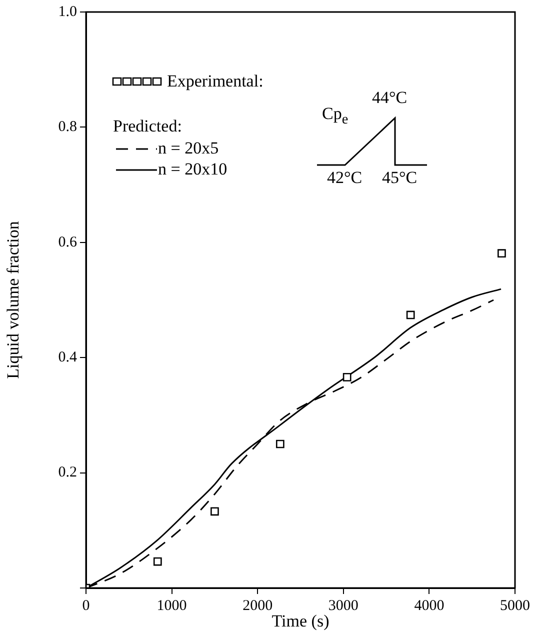 The image size is (534, 636). I want to click on annotation: Cp$_{e}$, so click(335, 116).